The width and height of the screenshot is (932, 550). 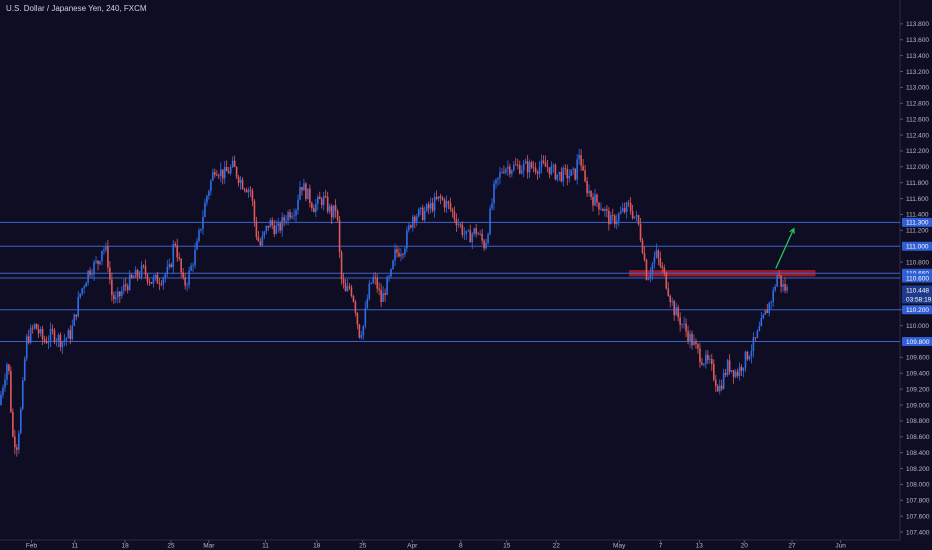 I want to click on level-tag: 109.800, so click(x=918, y=342).